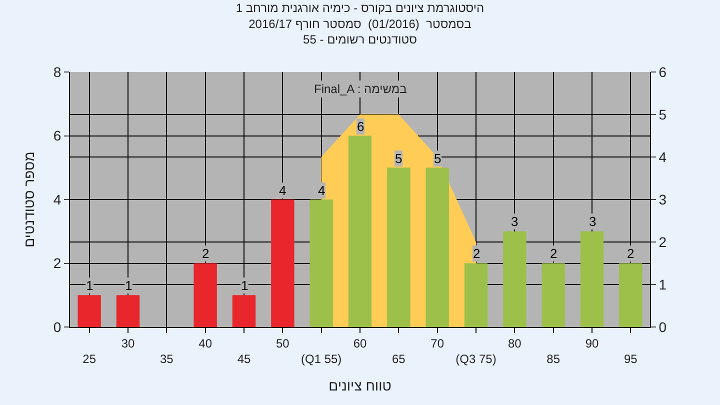 This screenshot has width=720, height=405. I want to click on x-tick-label: 40, so click(205, 343).